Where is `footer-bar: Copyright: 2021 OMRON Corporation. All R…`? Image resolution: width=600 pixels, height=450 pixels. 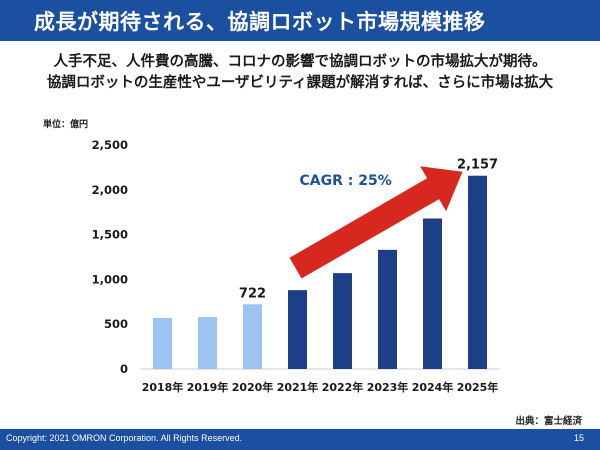
footer-bar: Copyright: 2021 OMRON Corporation. All R… is located at coordinates (300, 439).